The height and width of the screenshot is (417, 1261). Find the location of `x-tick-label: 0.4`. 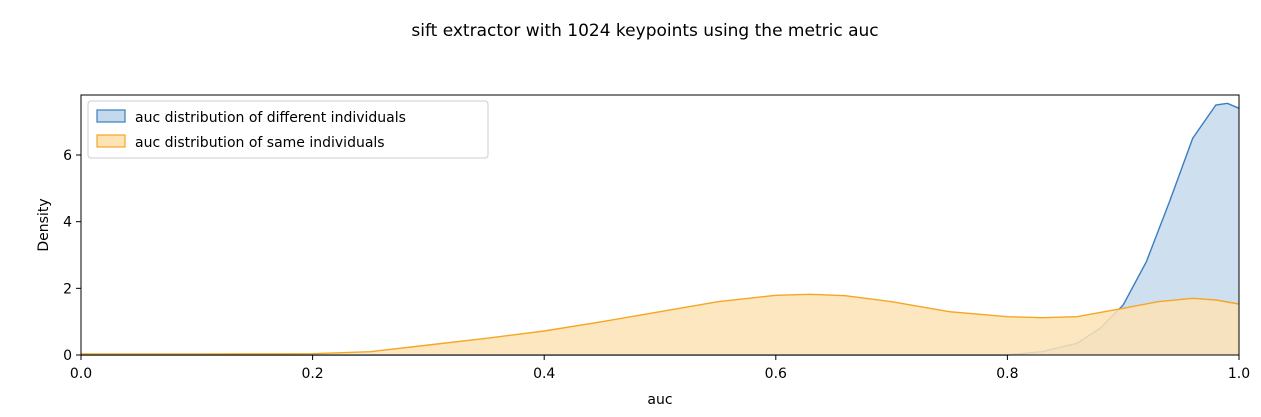

x-tick-label: 0.4 is located at coordinates (544, 374).